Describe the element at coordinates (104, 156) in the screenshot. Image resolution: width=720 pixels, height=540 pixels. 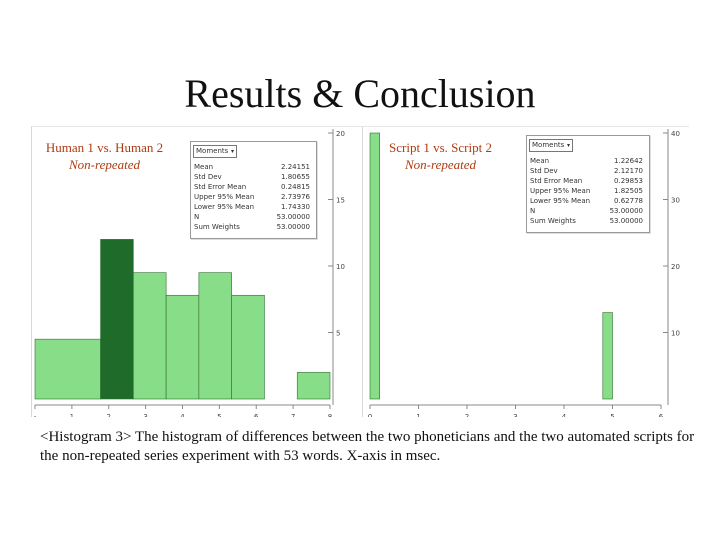
I see `chart-title-human: Human 1 vs. Human 2 Non-repeated` at that location.